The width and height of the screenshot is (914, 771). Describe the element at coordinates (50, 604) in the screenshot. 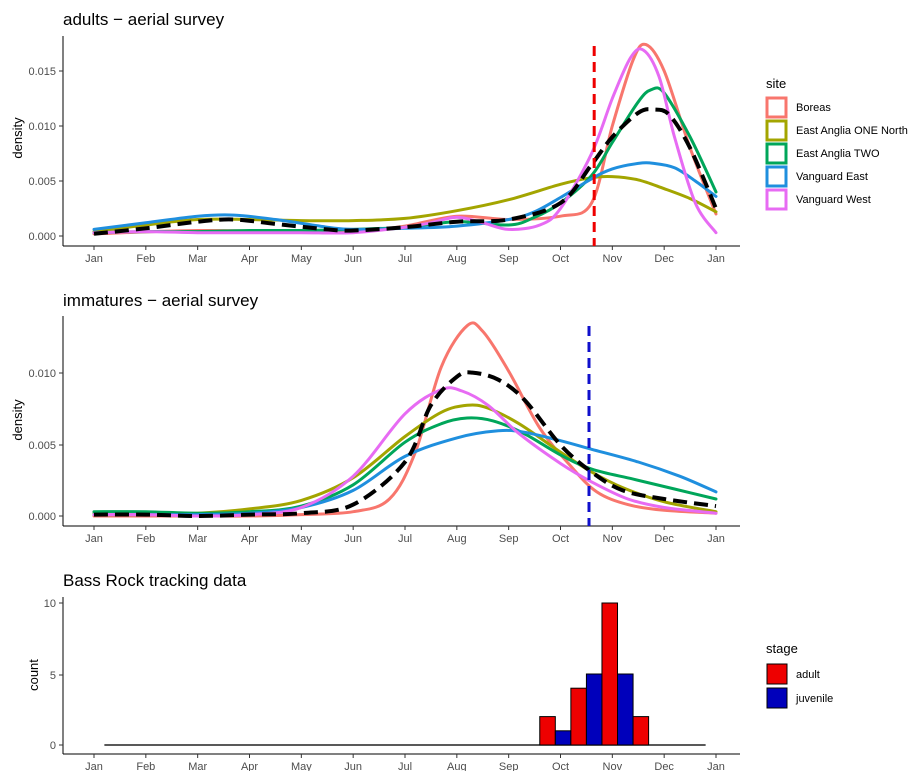

I see `y-tick-label: 10` at that location.